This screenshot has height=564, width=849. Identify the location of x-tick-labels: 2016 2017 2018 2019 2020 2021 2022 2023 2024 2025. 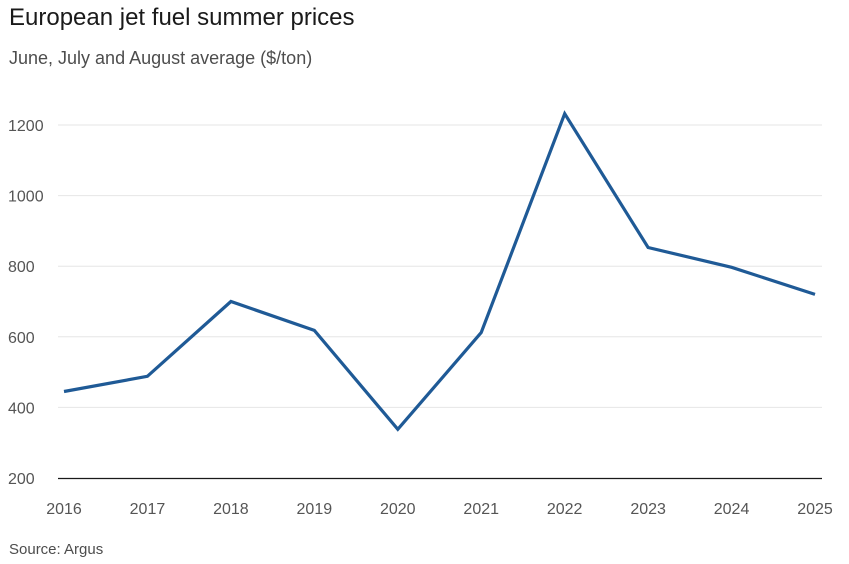
(439, 509).